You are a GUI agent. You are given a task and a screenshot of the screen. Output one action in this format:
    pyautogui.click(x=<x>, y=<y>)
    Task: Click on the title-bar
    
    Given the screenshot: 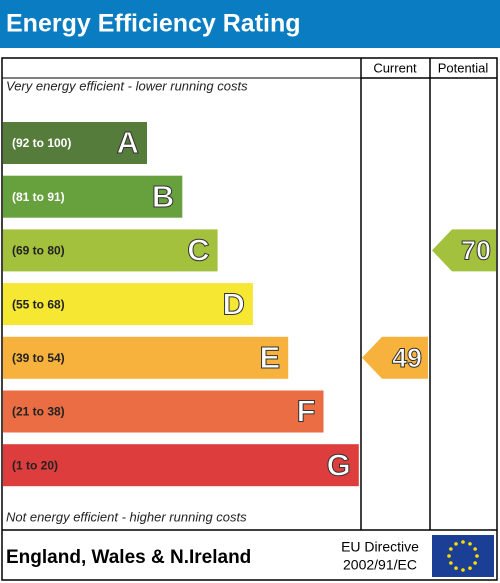 What is the action you would take?
    pyautogui.click(x=250, y=24)
    